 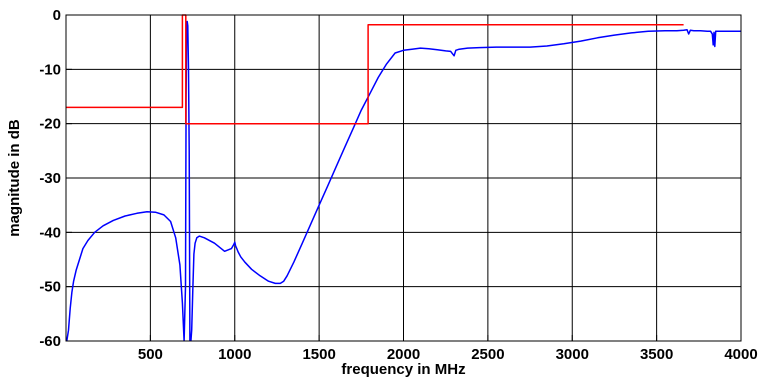 I want to click on x-tick-label: 3500, so click(x=656, y=354).